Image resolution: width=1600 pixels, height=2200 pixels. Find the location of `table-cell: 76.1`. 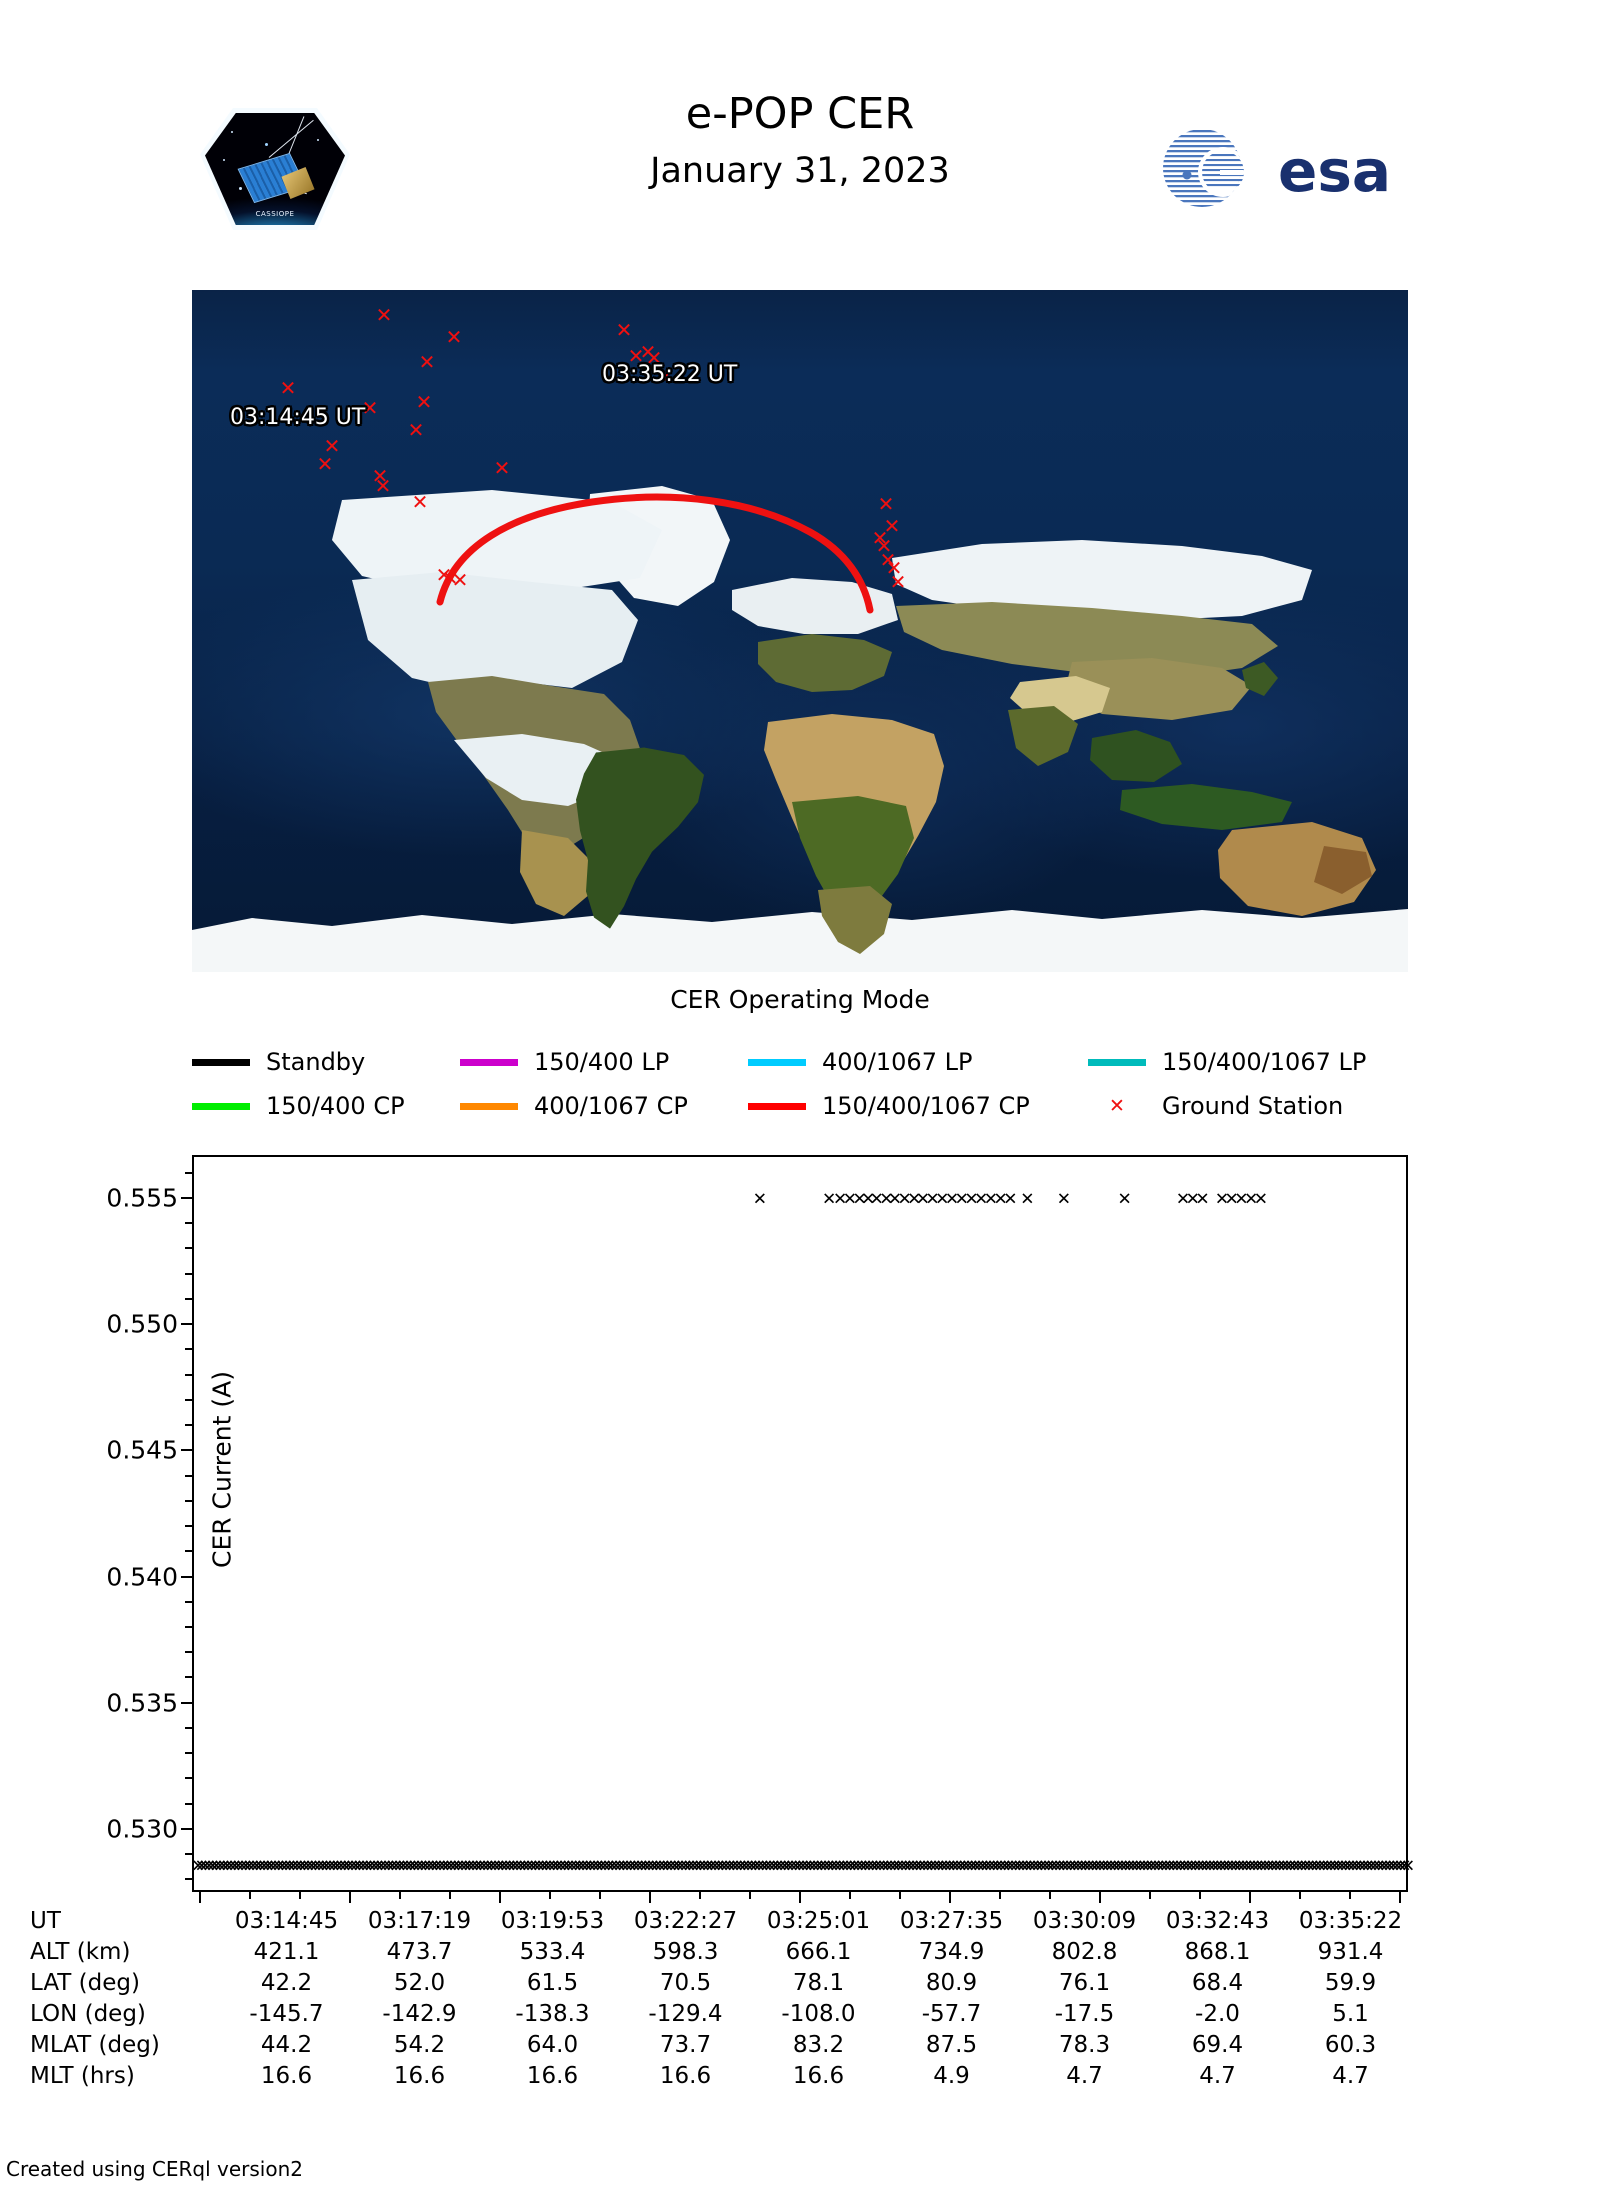

table-cell: 76.1 is located at coordinates (1084, 1982).